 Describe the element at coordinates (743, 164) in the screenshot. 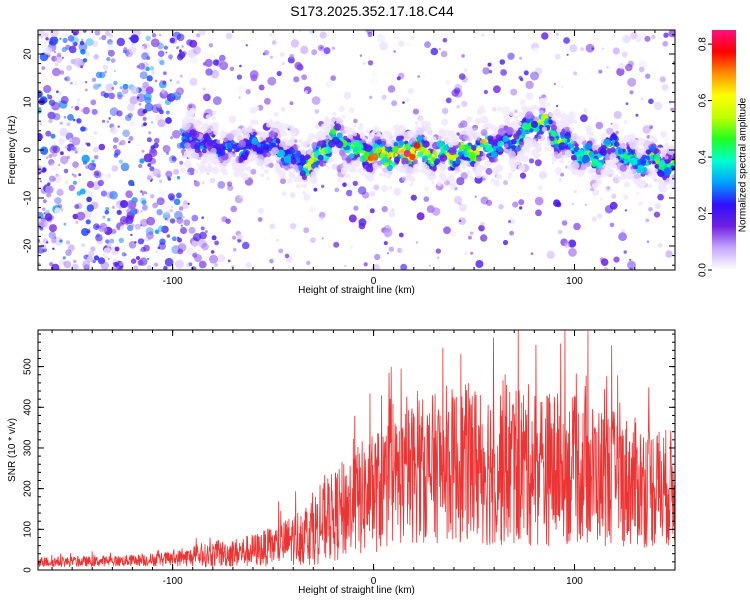

I see `colorbar-label: Normalized spectral amplitude` at that location.